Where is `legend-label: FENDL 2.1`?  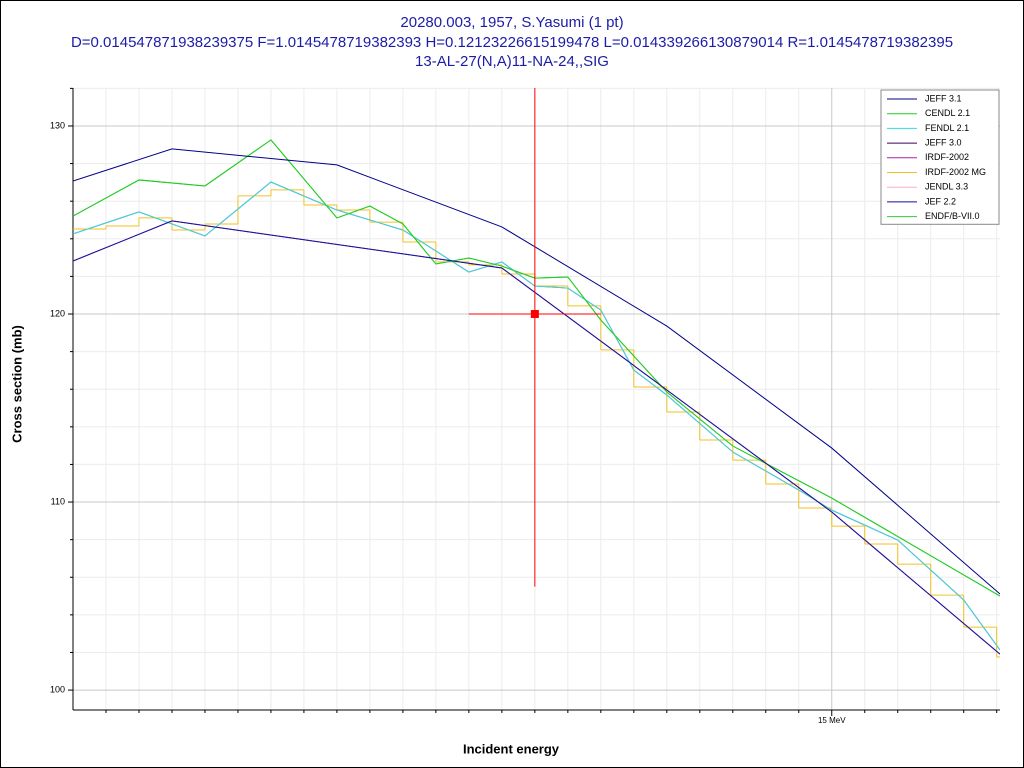 legend-label: FENDL 2.1 is located at coordinates (947, 128).